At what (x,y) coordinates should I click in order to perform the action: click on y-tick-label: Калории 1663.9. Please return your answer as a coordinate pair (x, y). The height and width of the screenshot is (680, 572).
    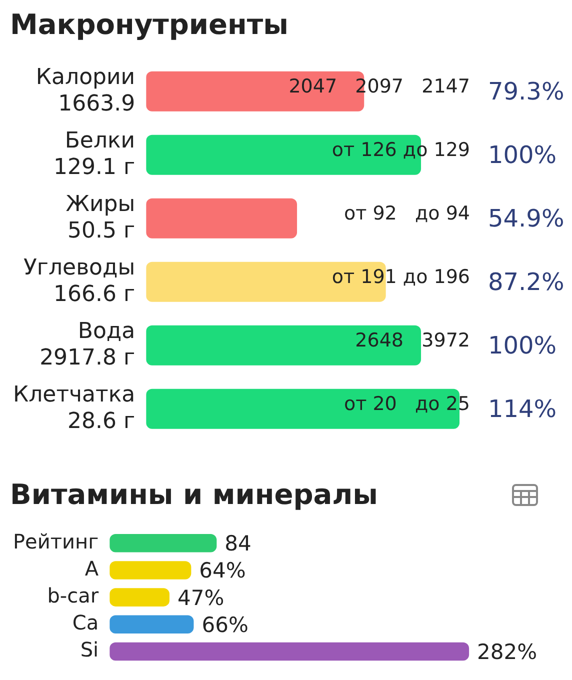
    Looking at the image, I should click on (86, 90).